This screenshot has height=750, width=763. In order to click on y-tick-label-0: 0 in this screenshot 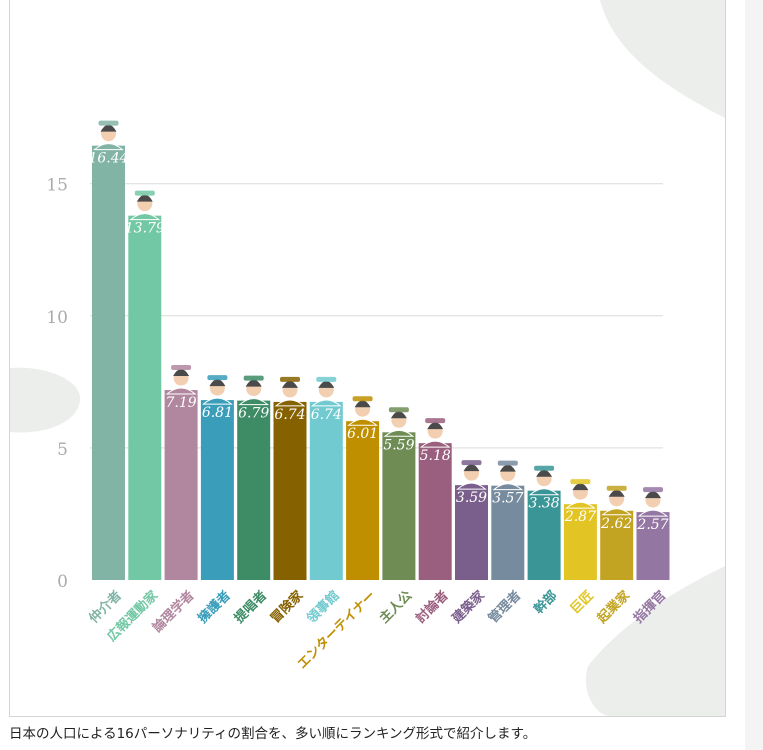, I will do `click(62, 582)`.